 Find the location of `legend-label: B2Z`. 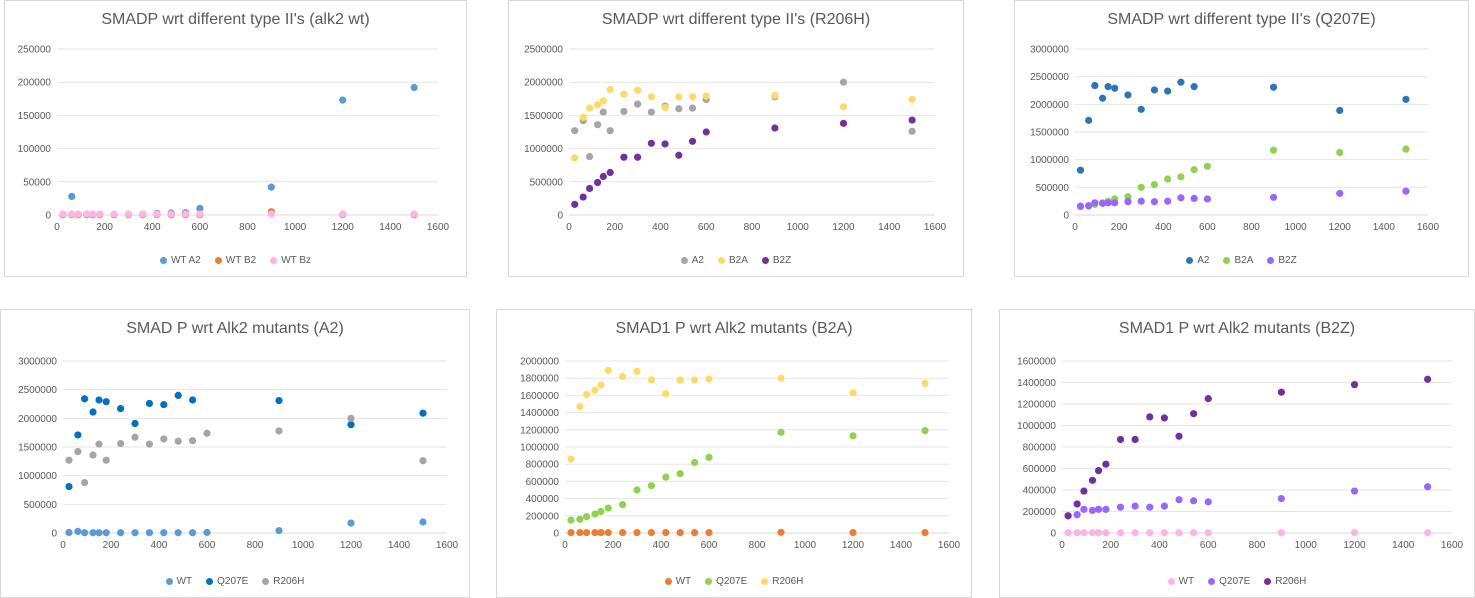

legend-label: B2Z is located at coordinates (782, 260).